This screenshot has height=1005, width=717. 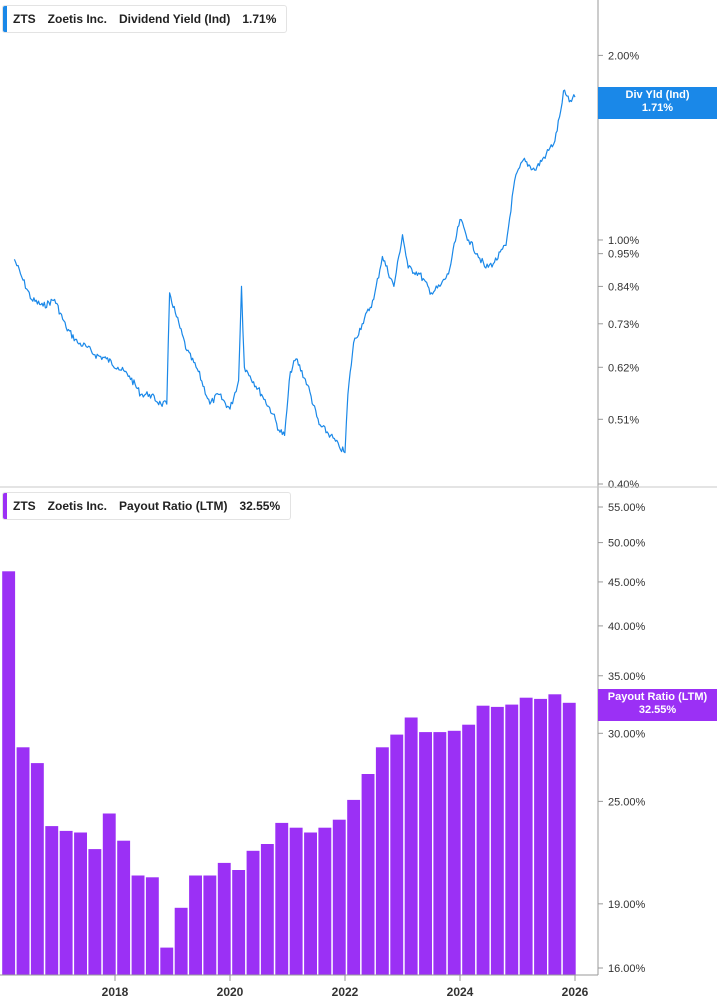 I want to click on y-tick-label: 45.00%, so click(x=627, y=583).